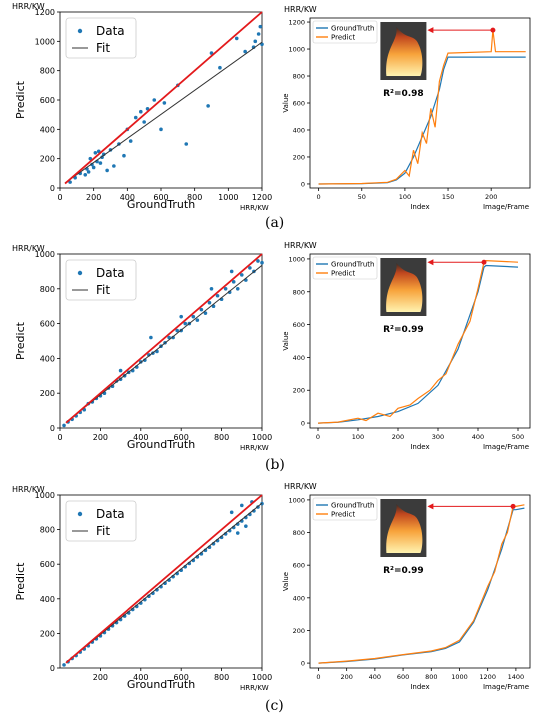  I want to click on x-unit-label: HRR/KW, so click(254, 448).